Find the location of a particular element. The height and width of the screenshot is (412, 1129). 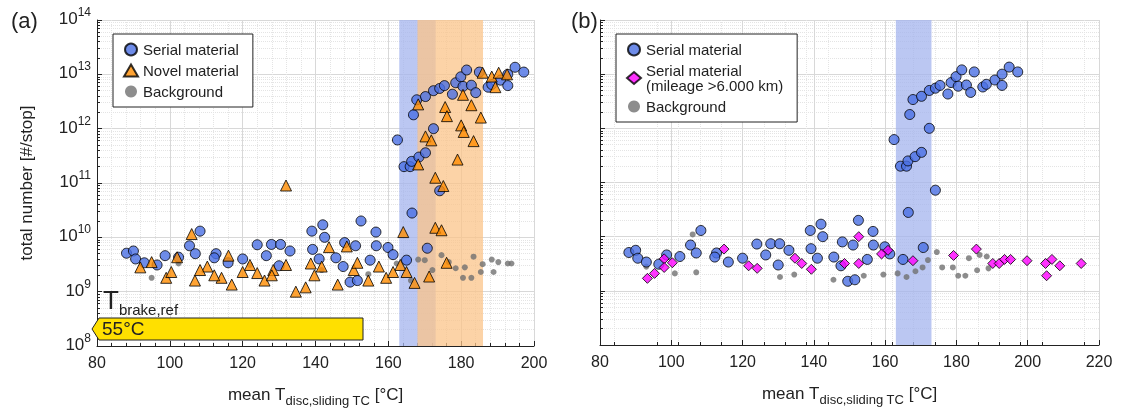

y-tick-label: 10$^{14}$ is located at coordinates (74, 16).